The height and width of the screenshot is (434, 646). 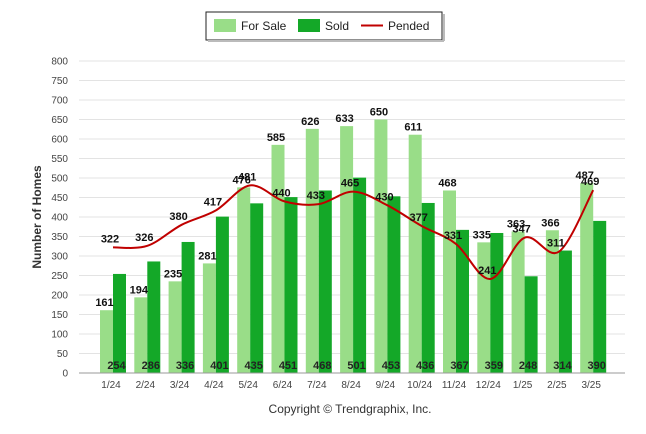 I want to click on pended-value-label: 430, so click(x=384, y=197).